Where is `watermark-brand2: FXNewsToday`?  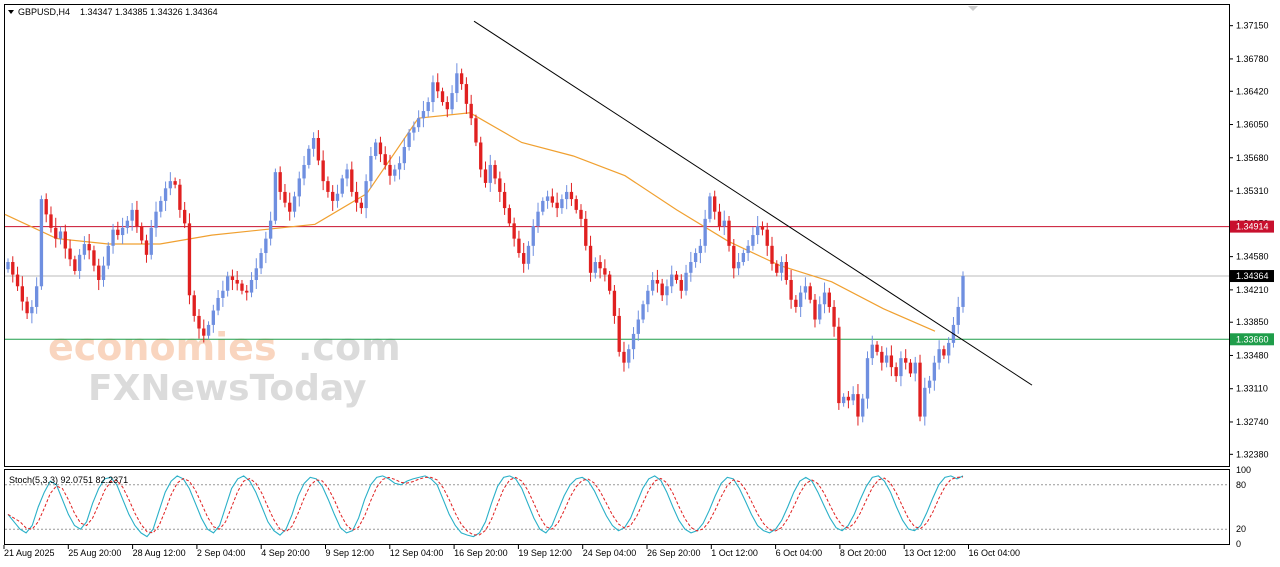 watermark-brand2: FXNewsToday is located at coordinates (227, 388).